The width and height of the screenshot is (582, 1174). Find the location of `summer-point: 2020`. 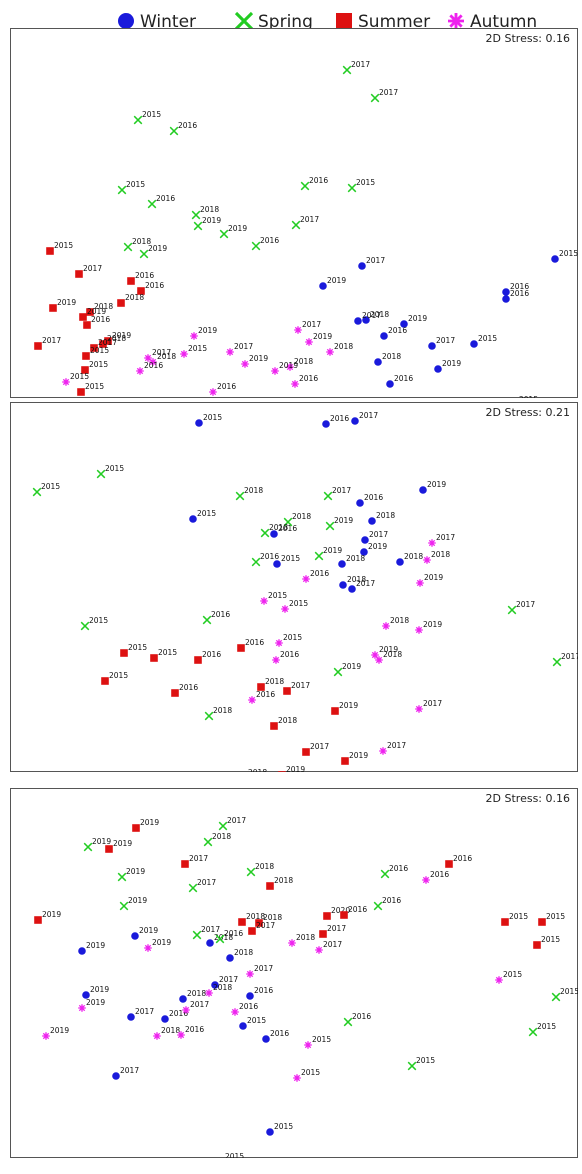

summer-point: 2020 is located at coordinates (336, 913).